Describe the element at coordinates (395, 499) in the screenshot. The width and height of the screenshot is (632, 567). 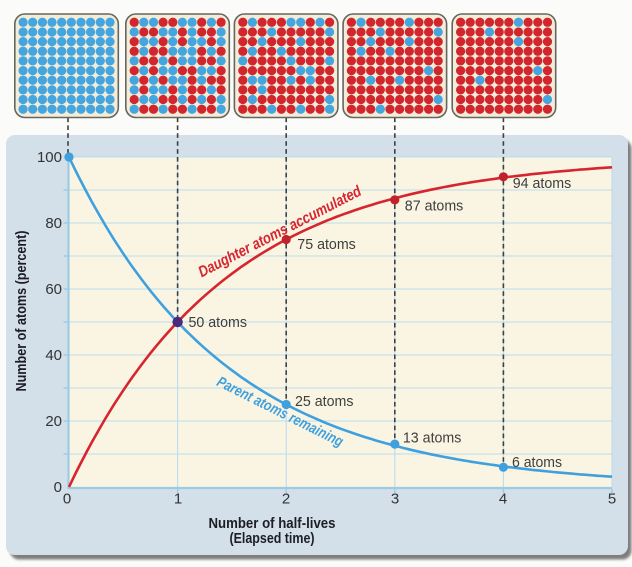
I see `svg-text: 3` at that location.